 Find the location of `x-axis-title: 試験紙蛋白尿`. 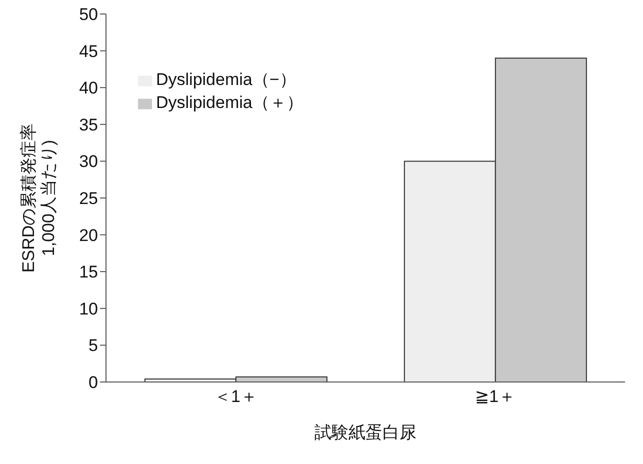

x-axis-title: 試験紙蛋白尿 is located at coordinates (365, 432).